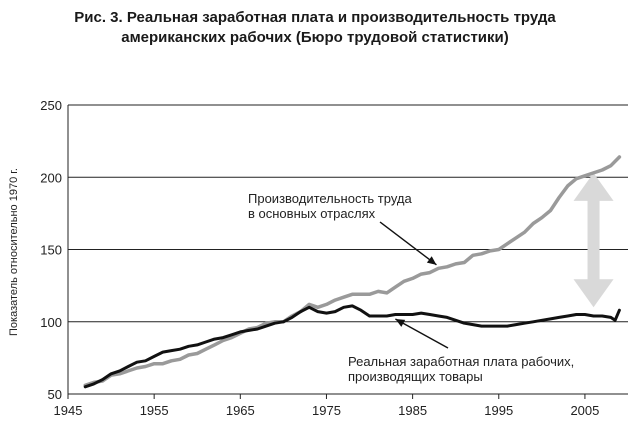 The width and height of the screenshot is (630, 432). What do you see at coordinates (51, 177) in the screenshot?
I see `y-tick-label: 200` at bounding box center [51, 177].